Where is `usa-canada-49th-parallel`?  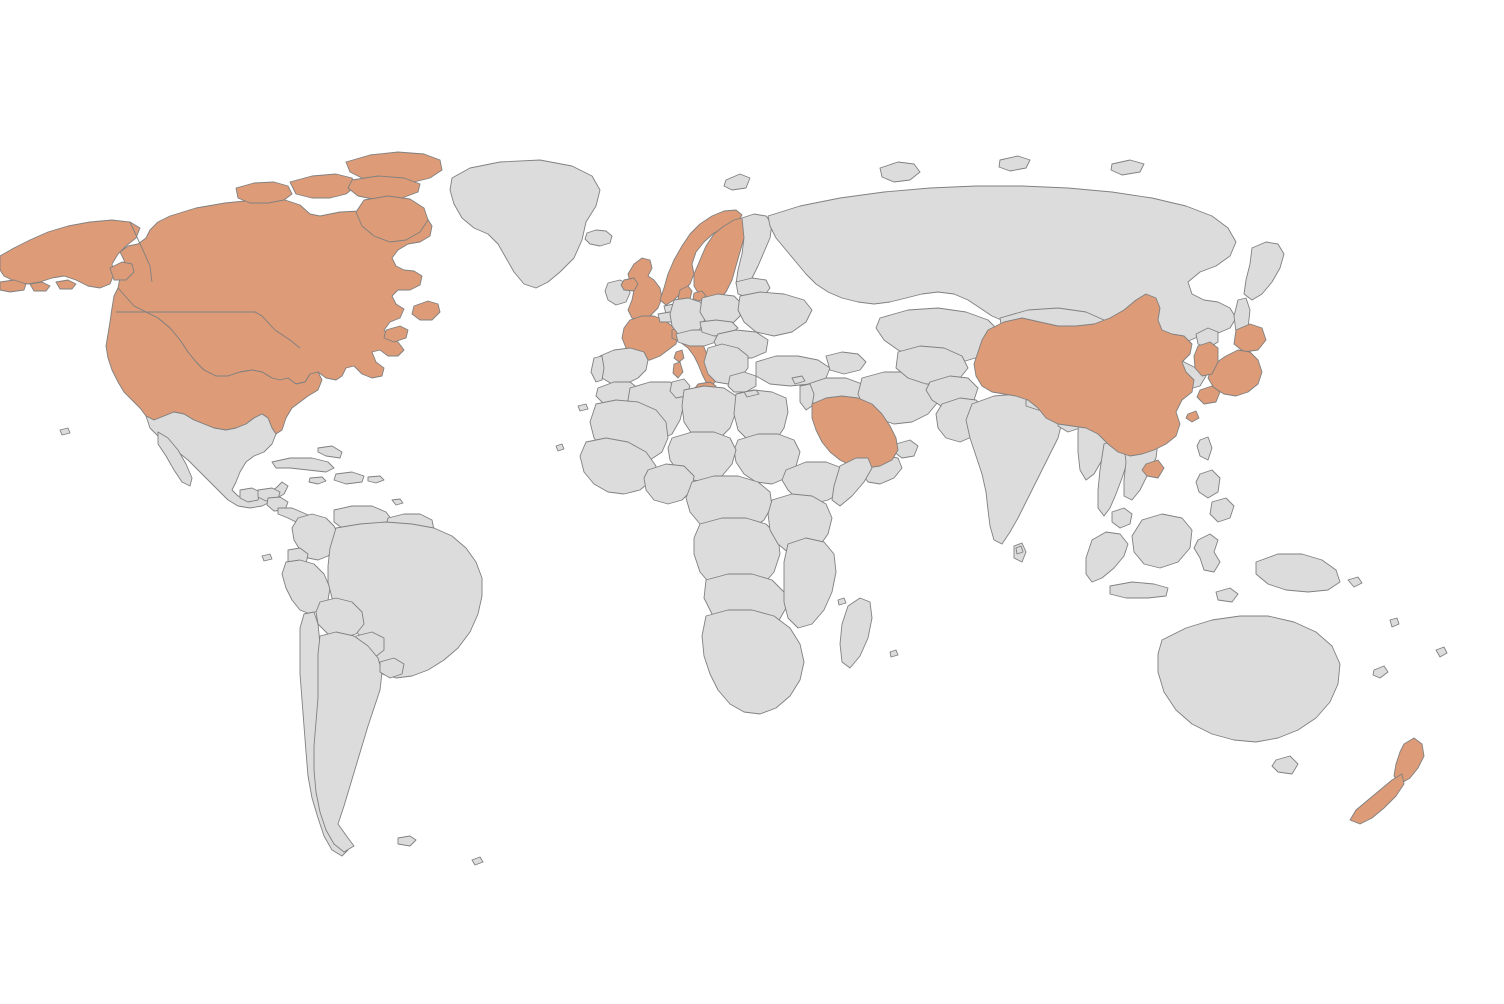
usa-canada-49th-parallel is located at coordinates (208, 330).